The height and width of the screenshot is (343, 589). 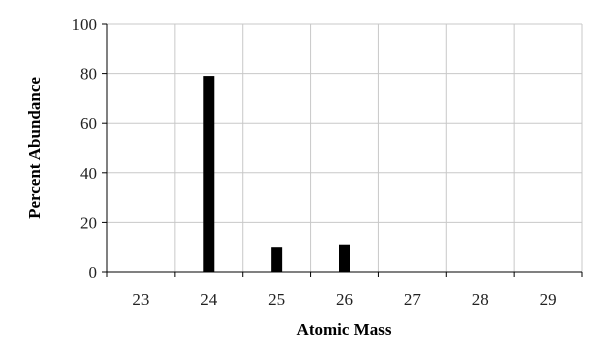 What do you see at coordinates (85, 148) in the screenshot?
I see `y-tick-labels: 0 20 40 60 80 100` at bounding box center [85, 148].